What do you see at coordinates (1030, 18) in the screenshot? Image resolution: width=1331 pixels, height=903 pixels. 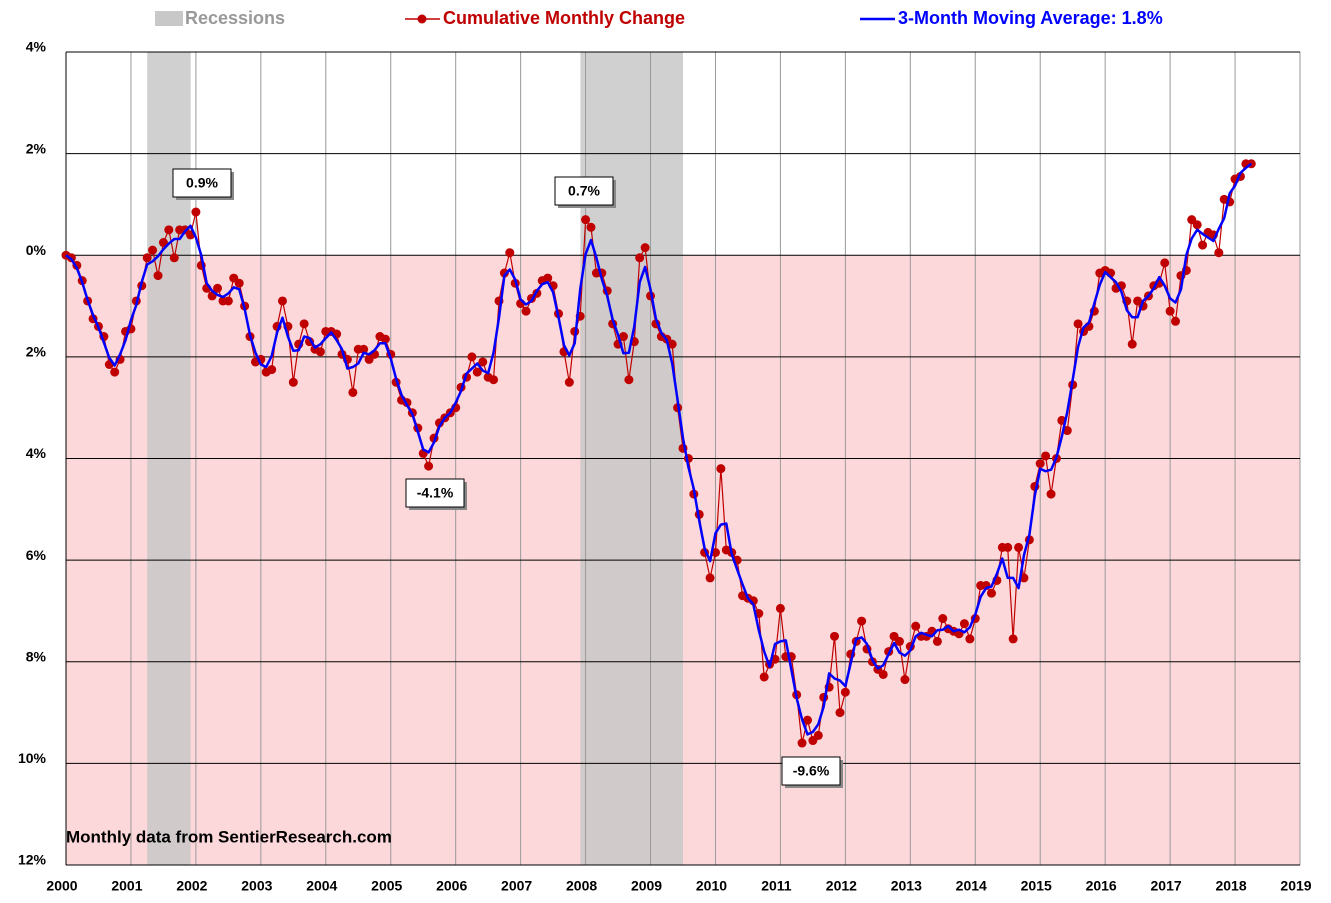 I see `legend-label: 3-Month Moving Average: 1.8%` at bounding box center [1030, 18].